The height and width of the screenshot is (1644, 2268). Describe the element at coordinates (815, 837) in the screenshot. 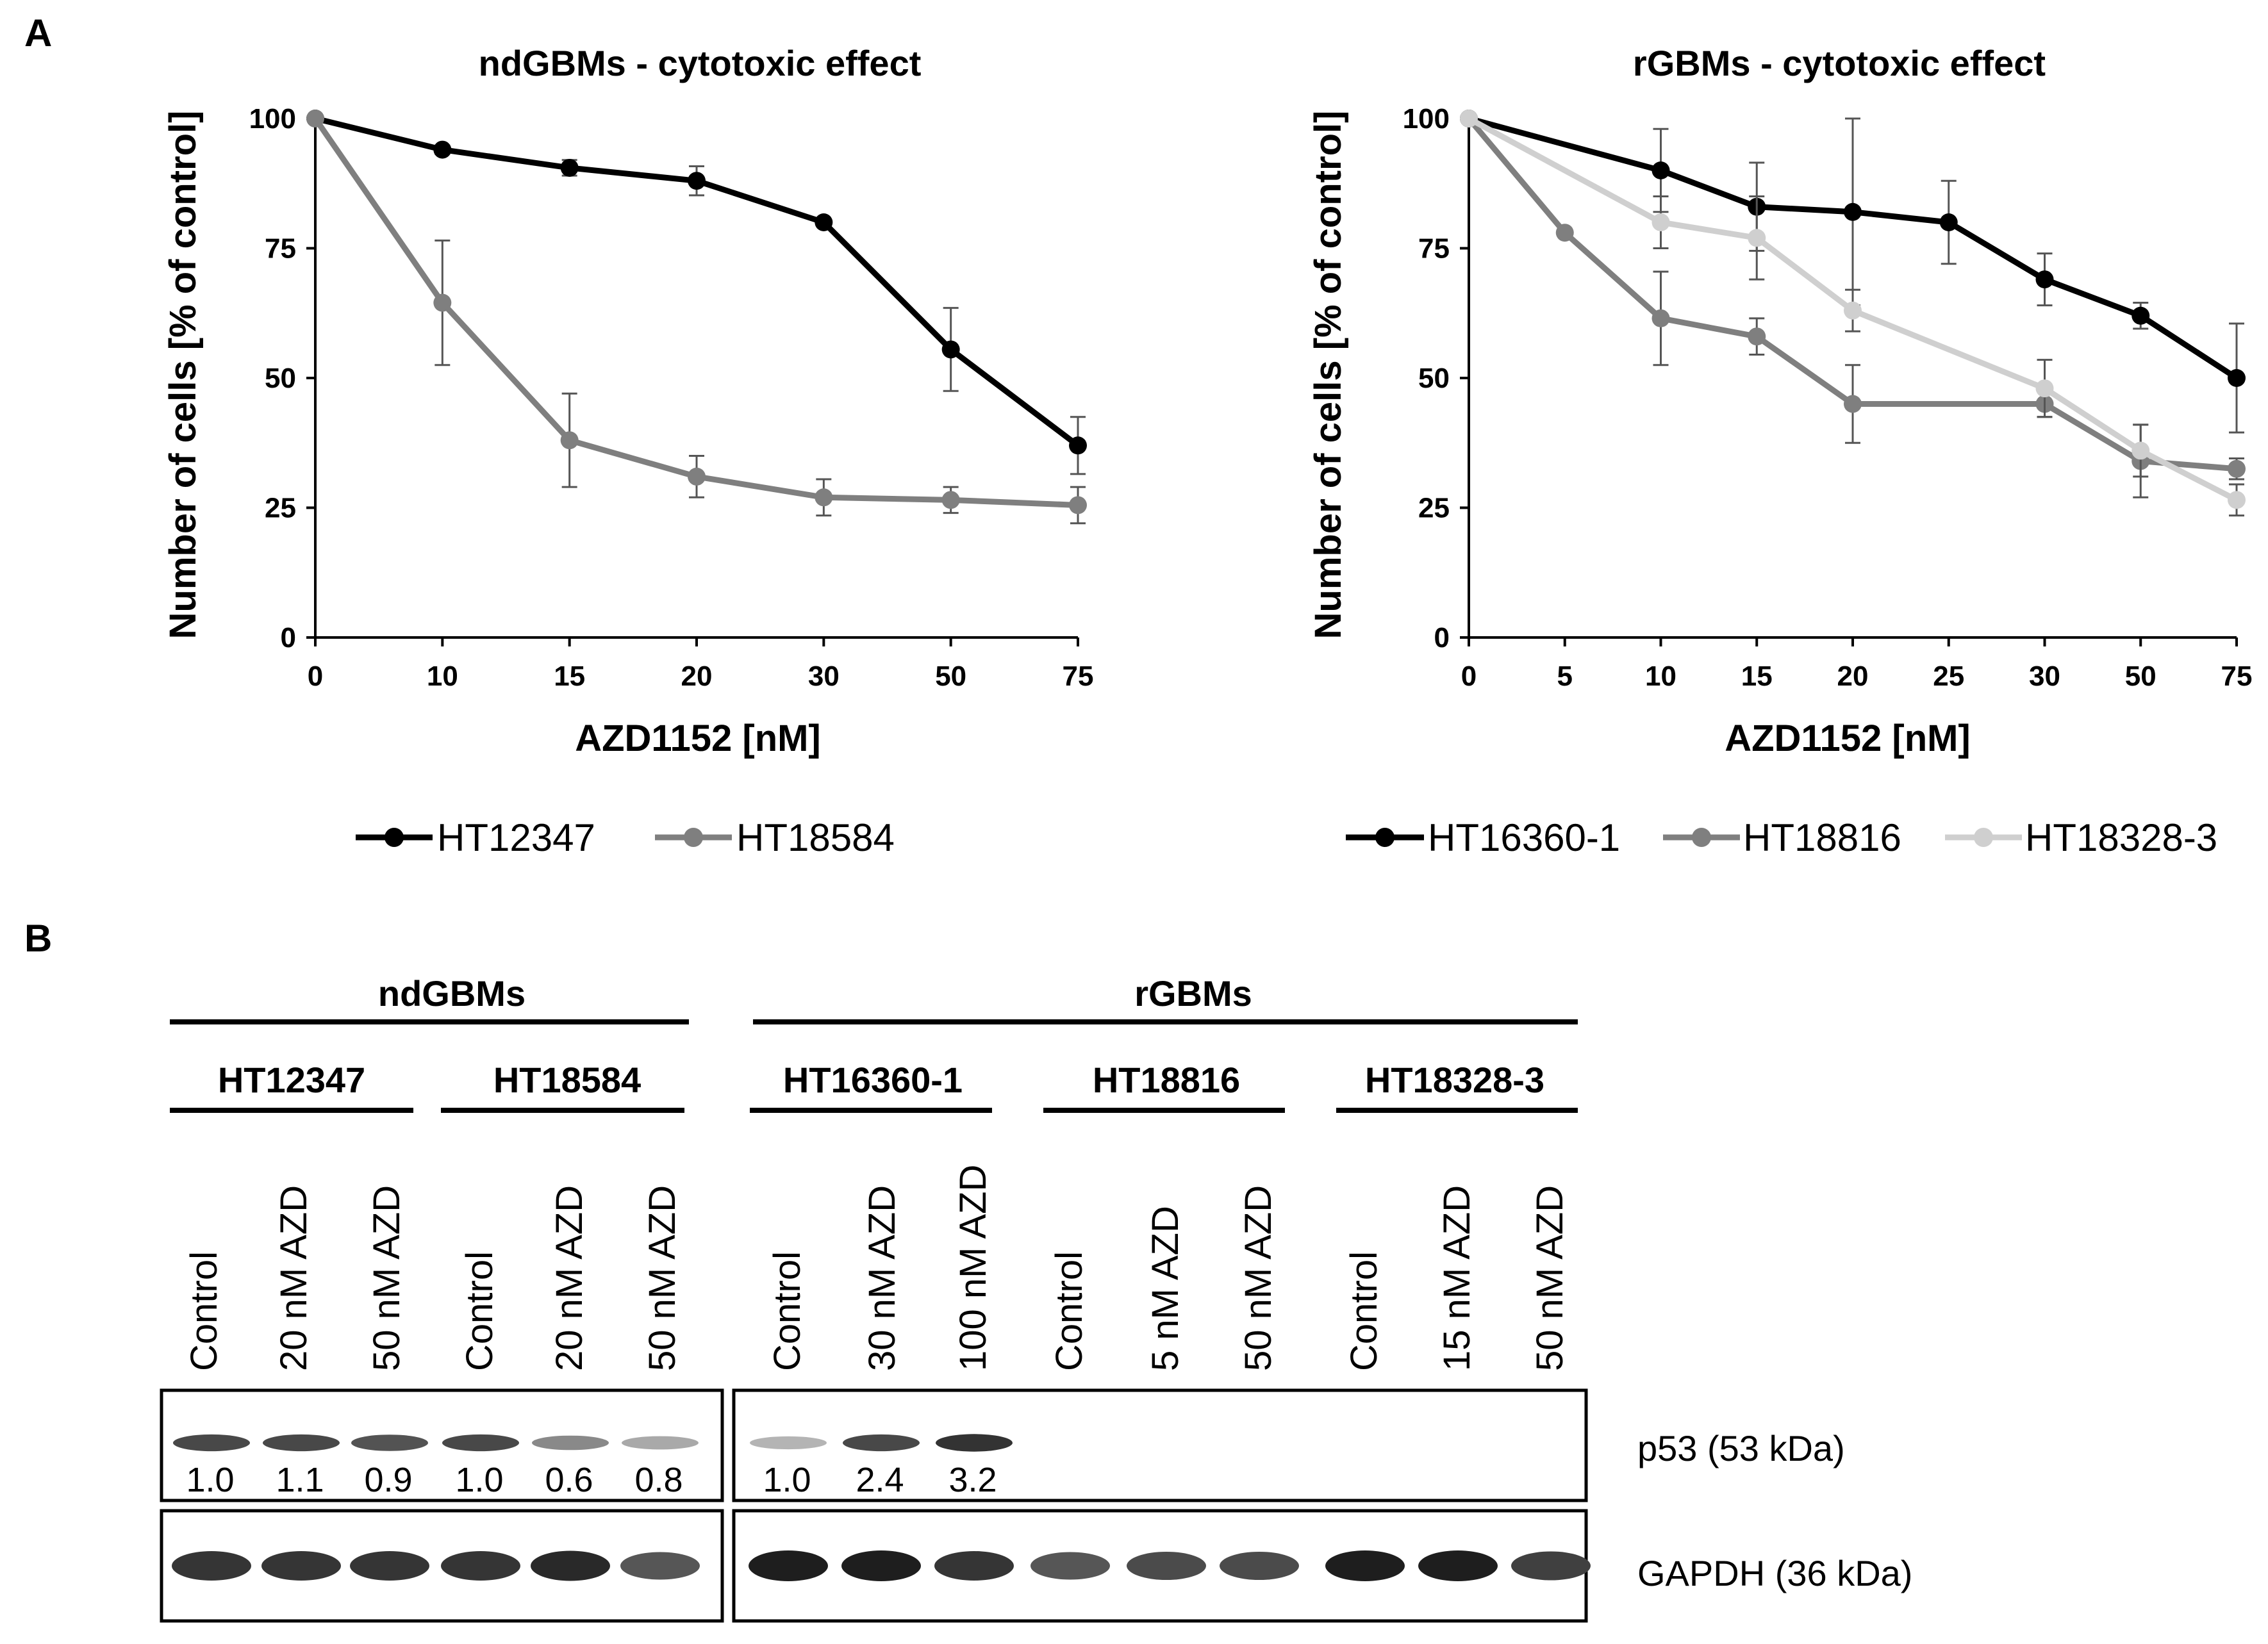

I see `legend-label-ht18584: HT18584` at that location.